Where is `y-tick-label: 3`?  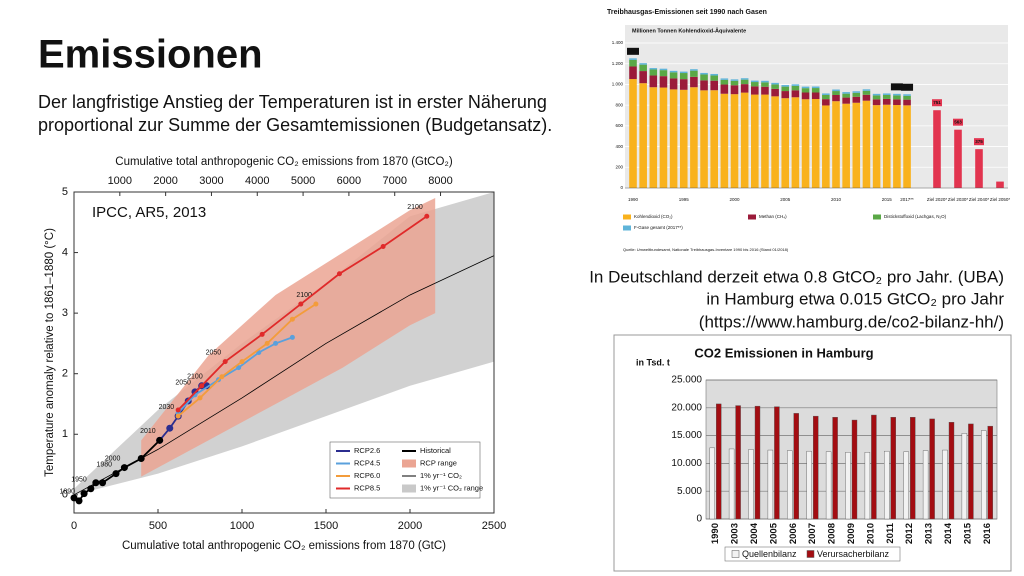
y-tick-label: 3 is located at coordinates (65, 313).